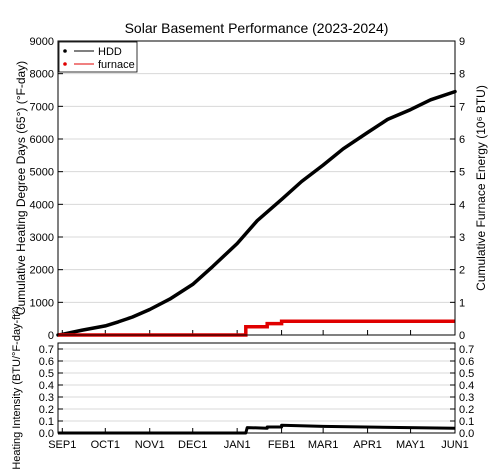  What do you see at coordinates (462, 75) in the screenshot?
I see `y2-tick-label: 8` at bounding box center [462, 75].